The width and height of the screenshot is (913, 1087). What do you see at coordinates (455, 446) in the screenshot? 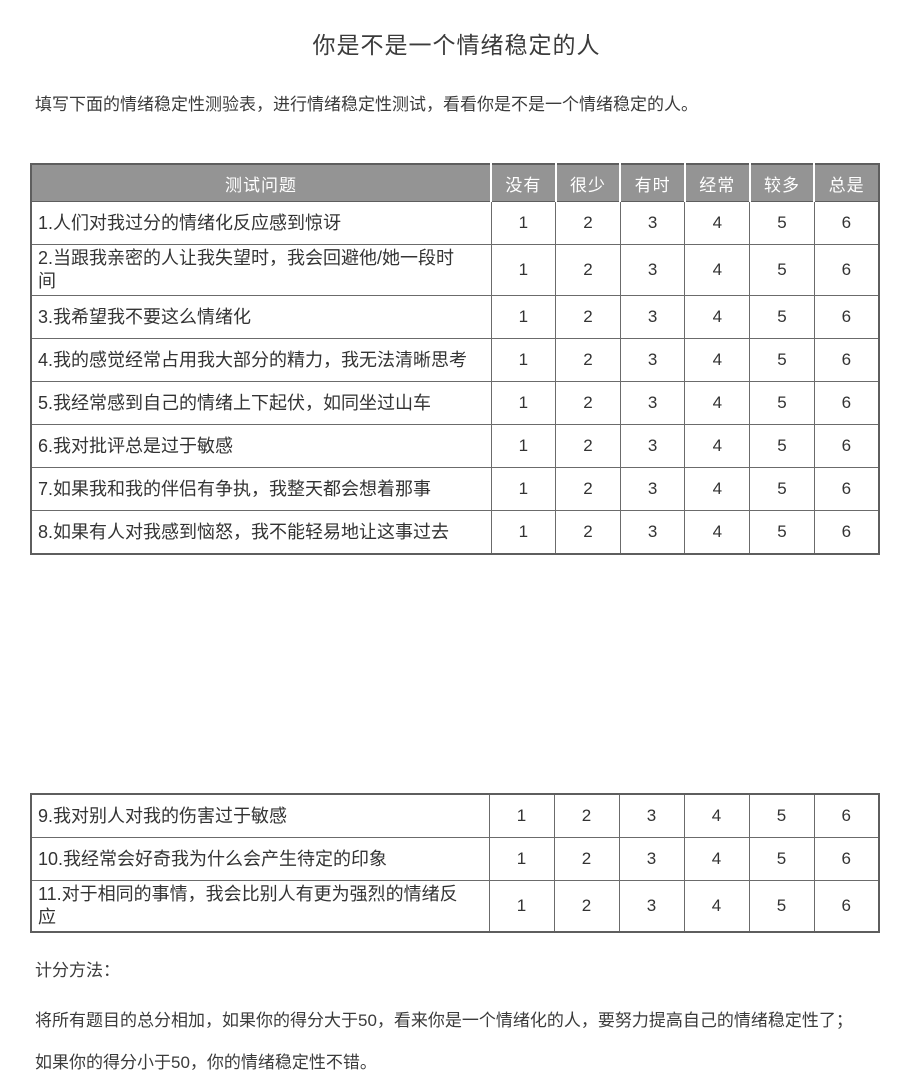
I see `question-row: 6.我对批评总是过于敏感 1 2 3 4 5 6` at bounding box center [455, 446].